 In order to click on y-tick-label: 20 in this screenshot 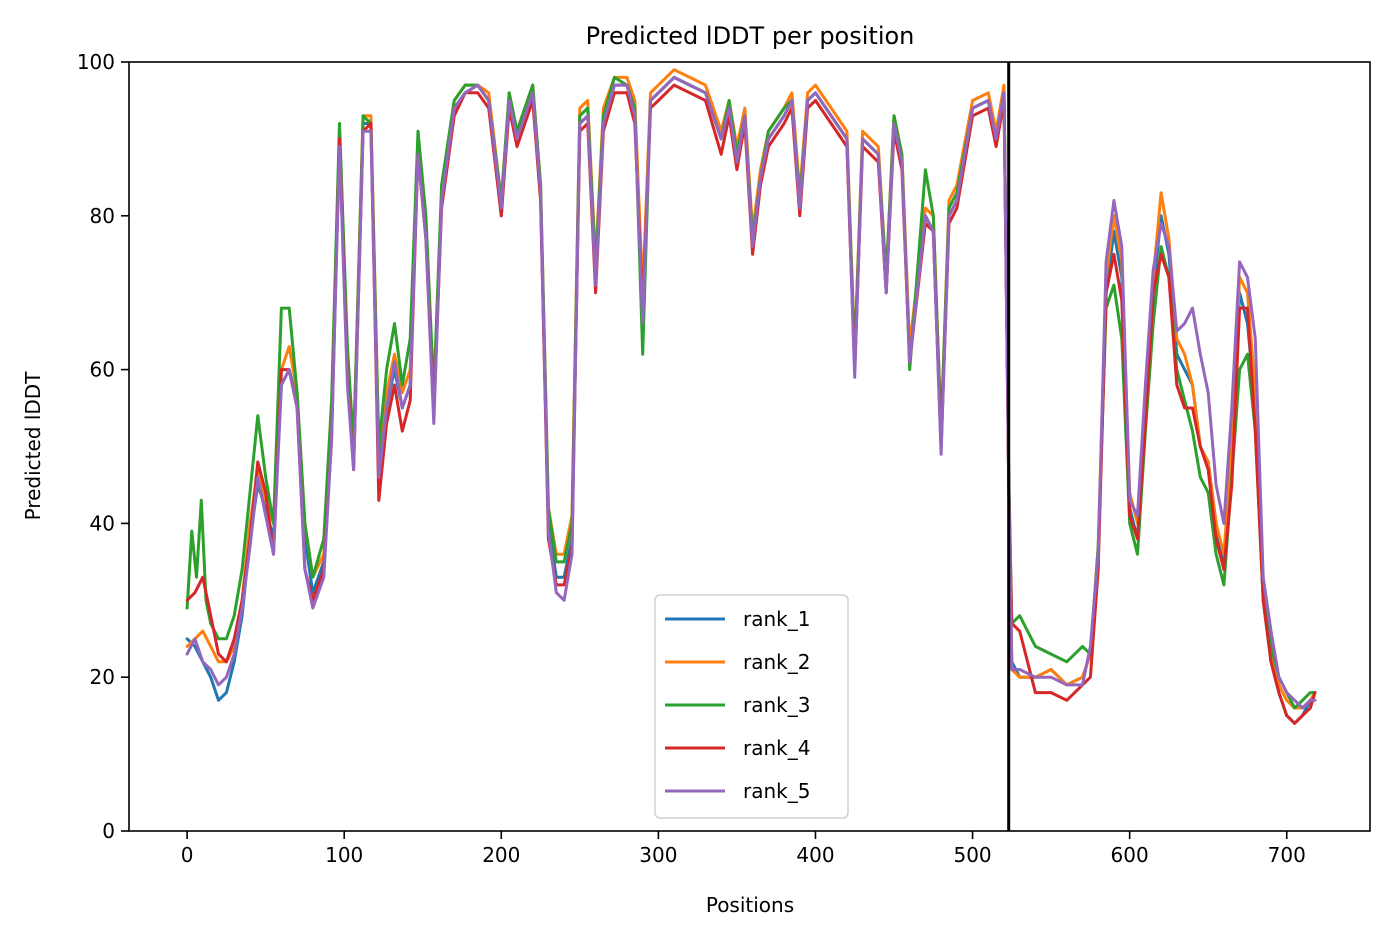, I will do `click(102, 677)`.